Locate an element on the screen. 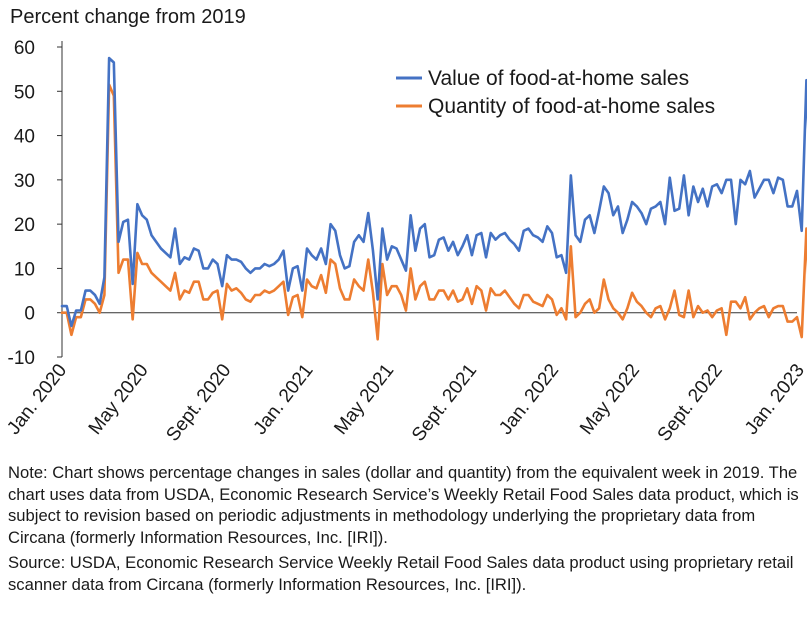  x-tick-label: Jan. 2023 is located at coordinates (774, 399).